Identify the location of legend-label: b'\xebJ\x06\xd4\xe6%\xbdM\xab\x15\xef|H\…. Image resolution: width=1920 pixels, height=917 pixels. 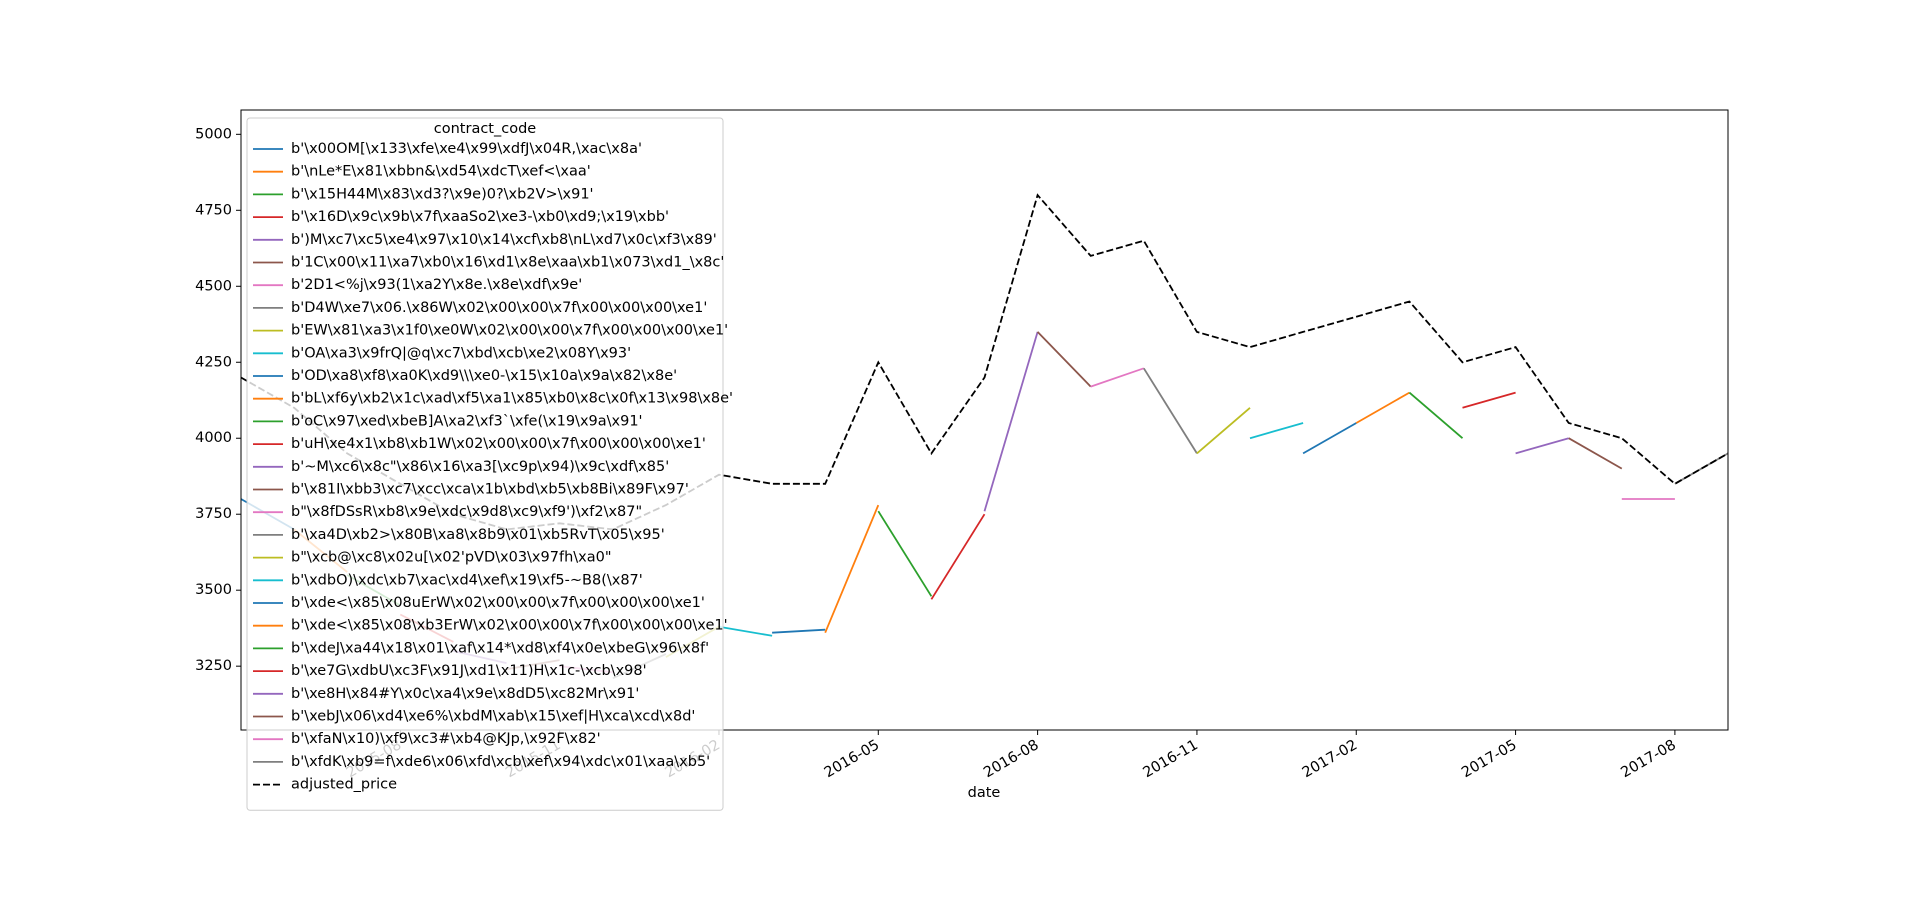
(493, 717).